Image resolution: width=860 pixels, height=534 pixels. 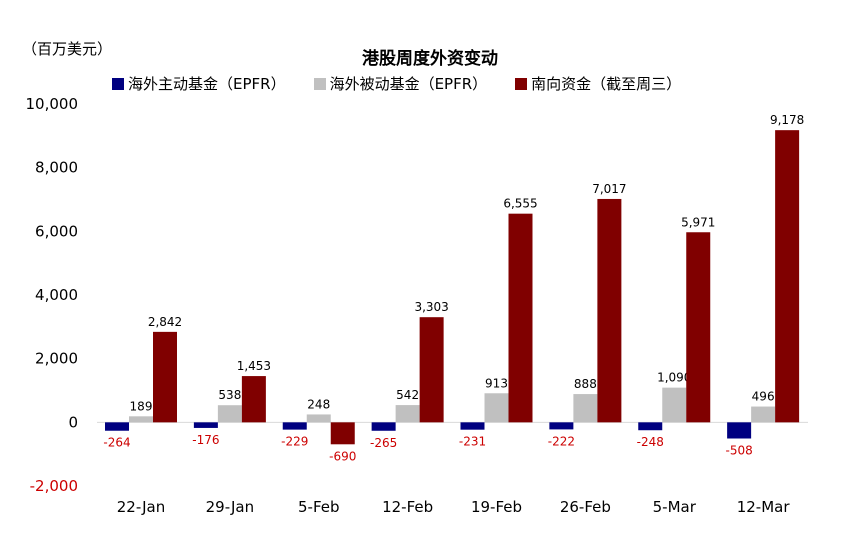 What do you see at coordinates (319, 83) in the screenshot?
I see `legend-swatch-passive` at bounding box center [319, 83].